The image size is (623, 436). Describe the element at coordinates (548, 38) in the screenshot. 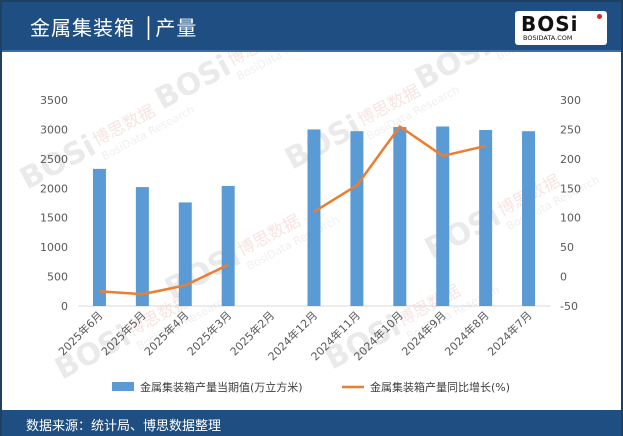

I see `logo-subtext: BOSIDATA.COM` at that location.